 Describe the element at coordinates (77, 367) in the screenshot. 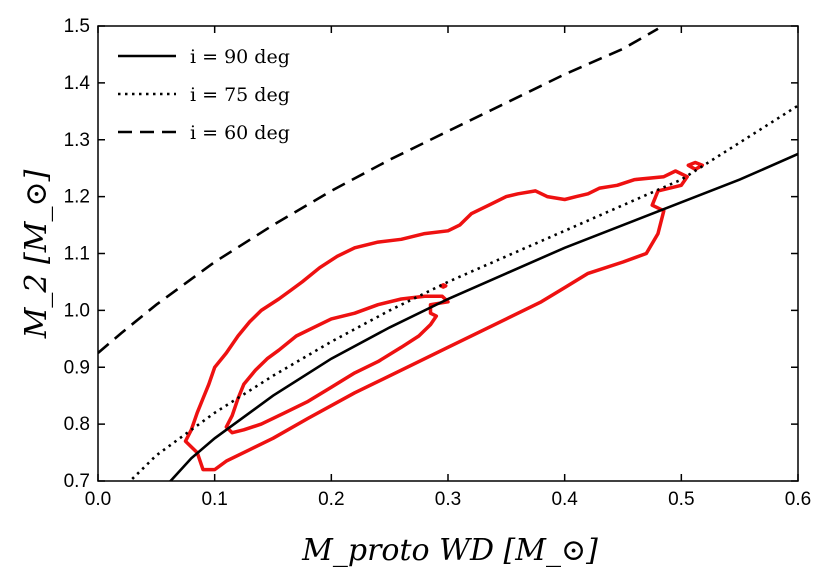

I see `y-tick-label: 0.9` at that location.